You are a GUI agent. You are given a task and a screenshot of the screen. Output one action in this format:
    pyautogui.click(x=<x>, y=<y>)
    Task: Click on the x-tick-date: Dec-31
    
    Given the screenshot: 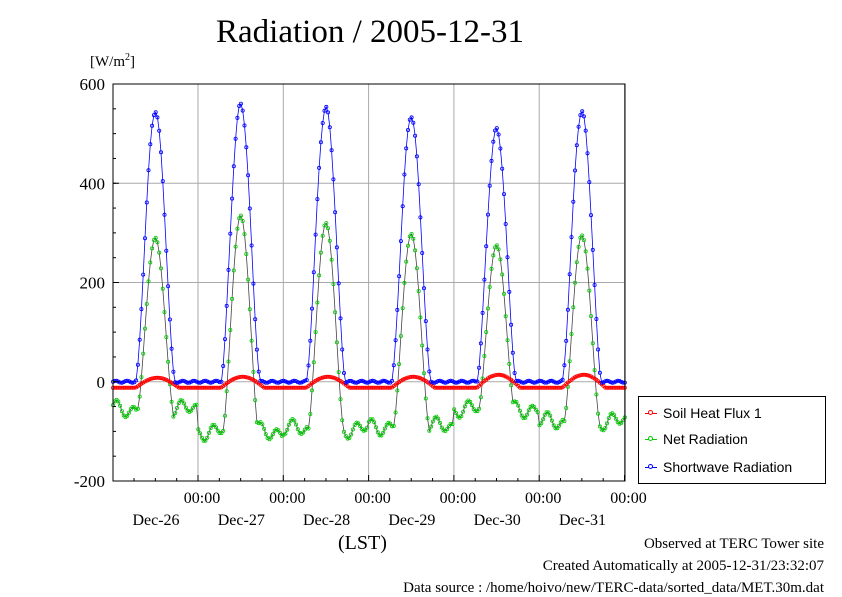 What is the action you would take?
    pyautogui.click(x=582, y=520)
    